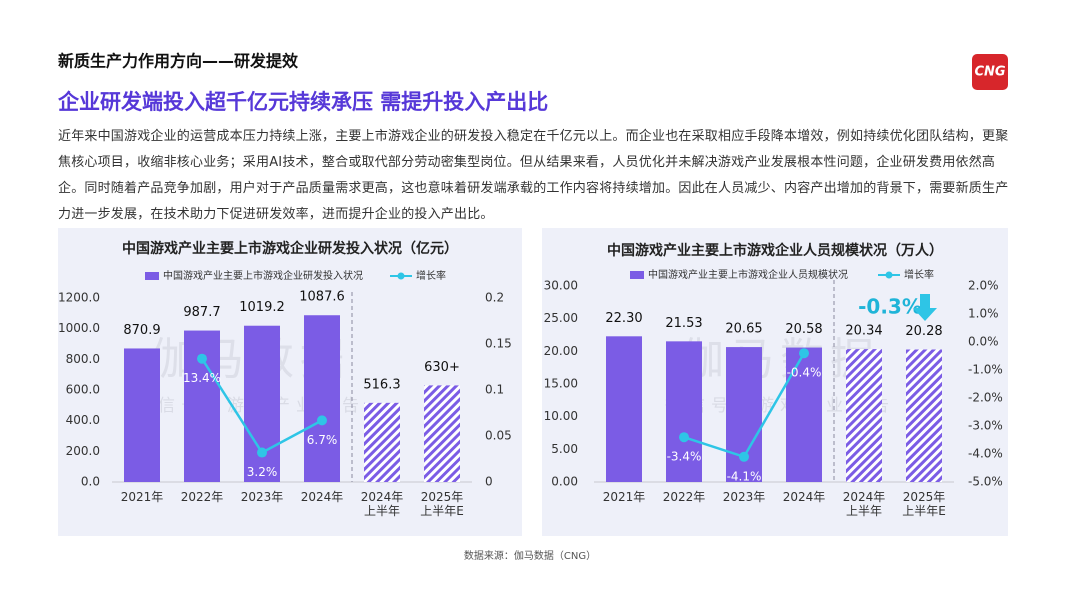 The height and width of the screenshot is (600, 1067). I want to click on bar-value-label: 20.34, so click(863, 331).